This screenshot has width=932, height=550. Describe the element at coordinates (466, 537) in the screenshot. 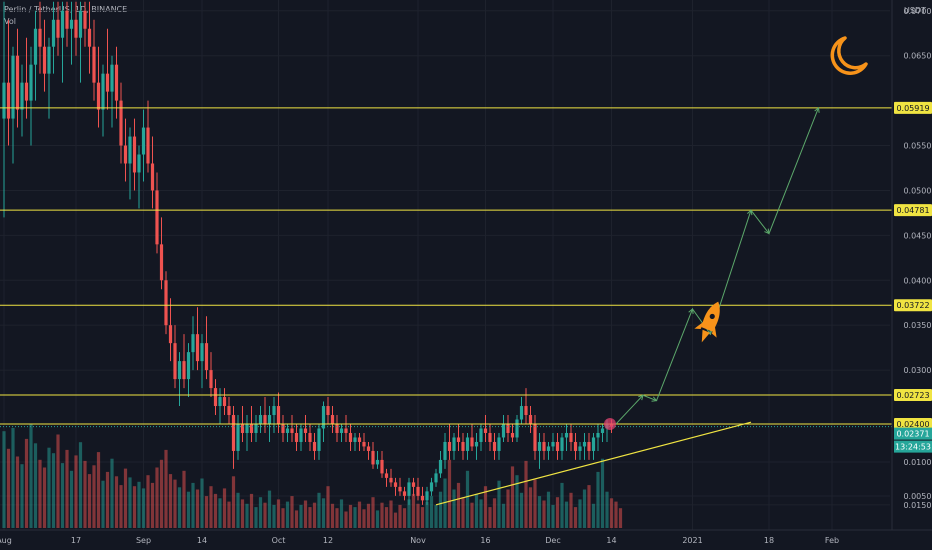

I see `time-axis: Aug 17 Sep 14 Oct 12 Nov 16 Dec 14 2021 18 Feb` at that location.